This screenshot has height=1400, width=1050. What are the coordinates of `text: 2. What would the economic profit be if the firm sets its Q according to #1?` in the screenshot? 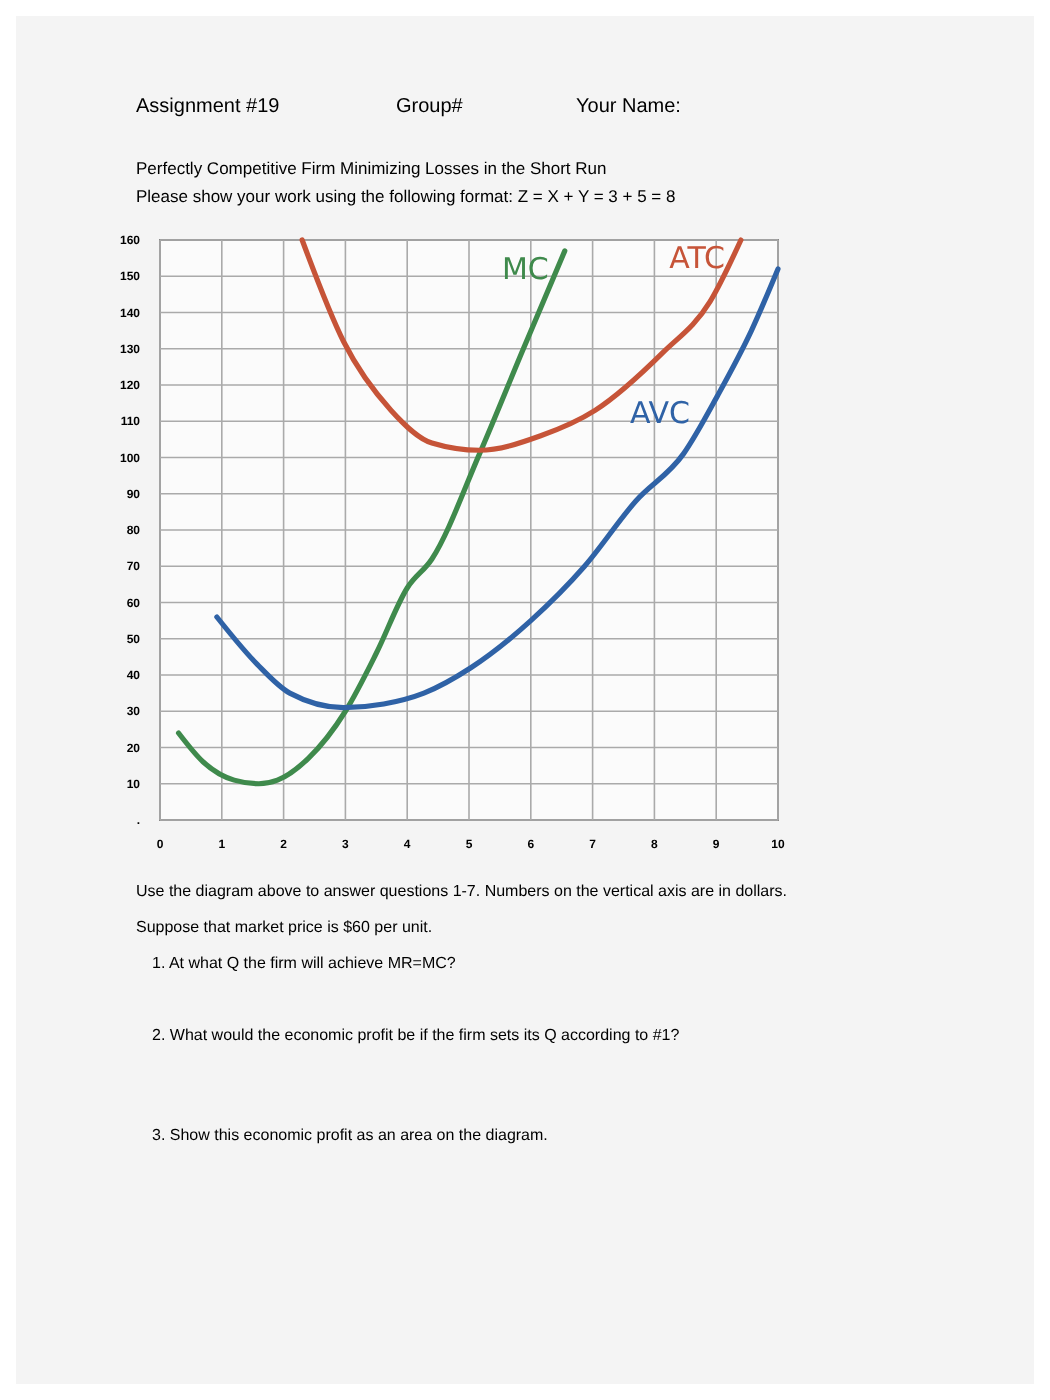 It's located at (416, 1035).